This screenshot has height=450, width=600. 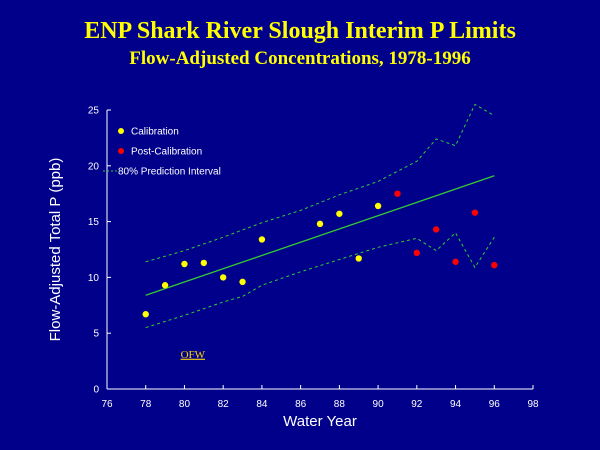 I want to click on y-tick-label: 10, so click(x=94, y=278).